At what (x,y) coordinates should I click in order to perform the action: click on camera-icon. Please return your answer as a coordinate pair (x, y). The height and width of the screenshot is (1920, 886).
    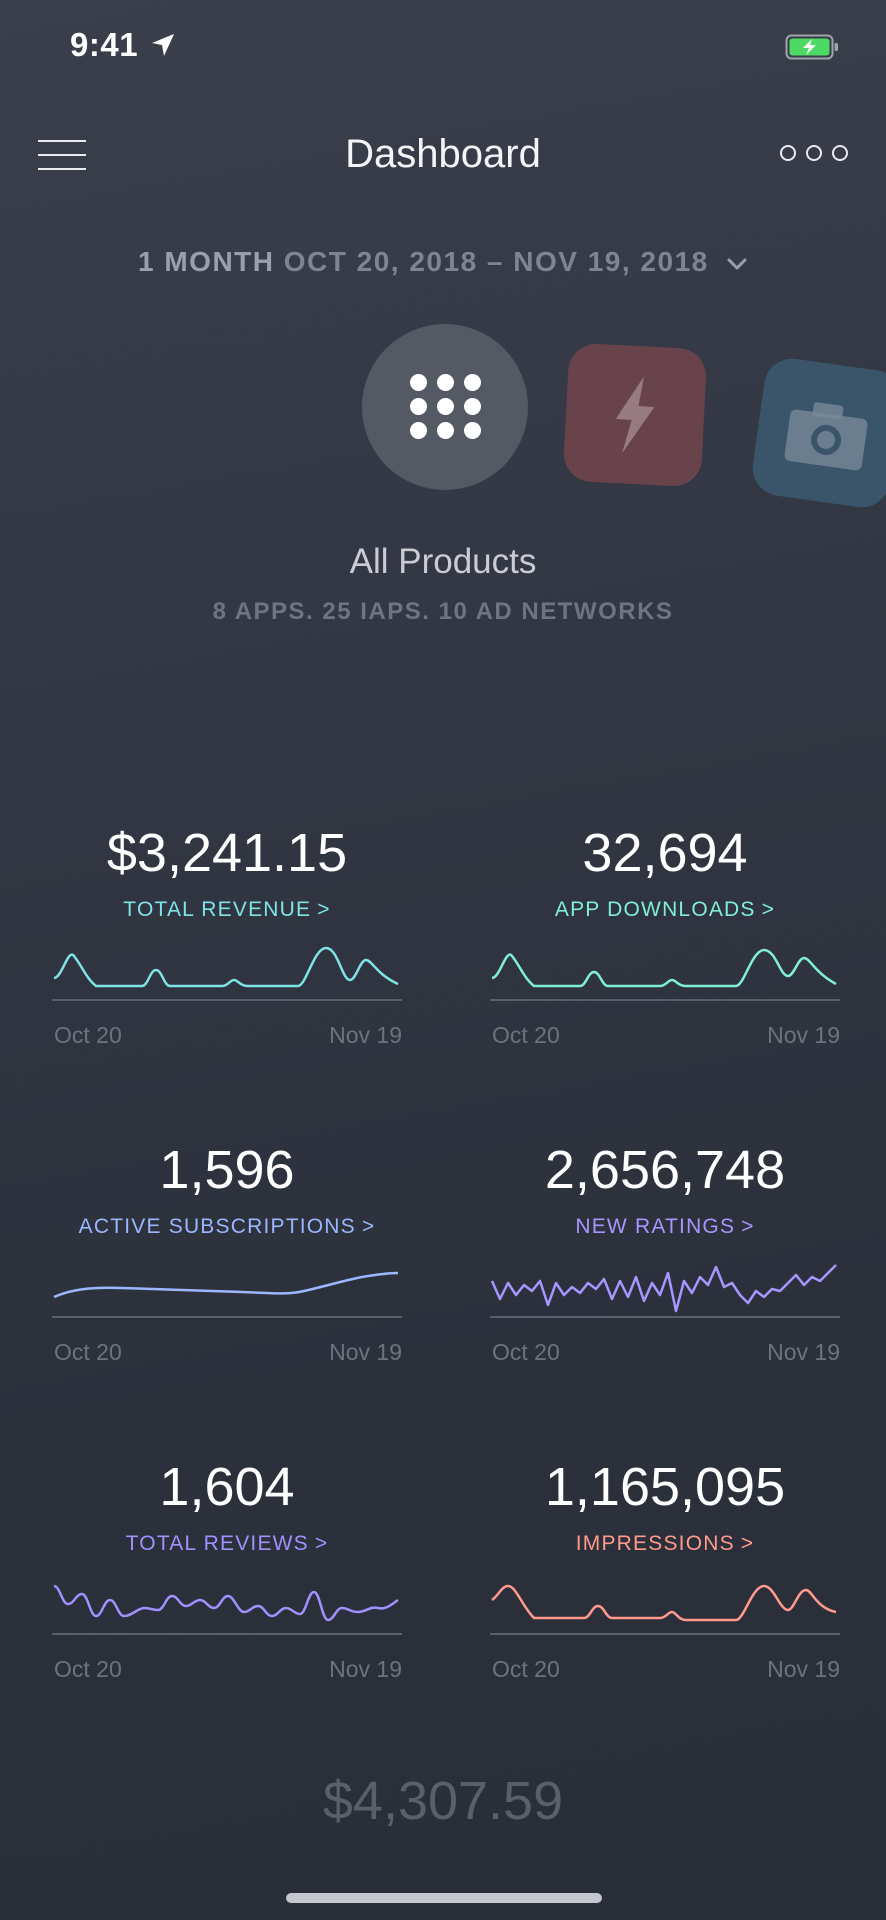
    Looking at the image, I should click on (826, 436).